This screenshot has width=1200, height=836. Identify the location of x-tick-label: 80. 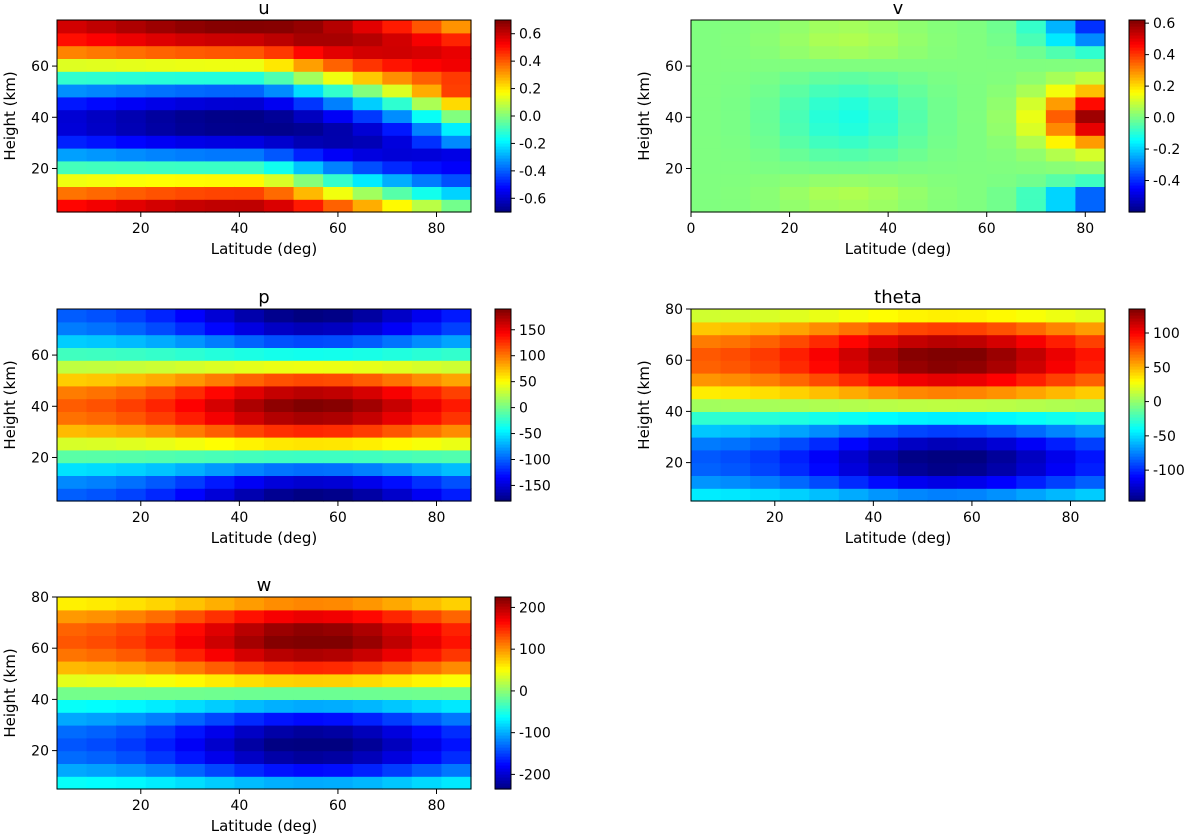
(437, 518).